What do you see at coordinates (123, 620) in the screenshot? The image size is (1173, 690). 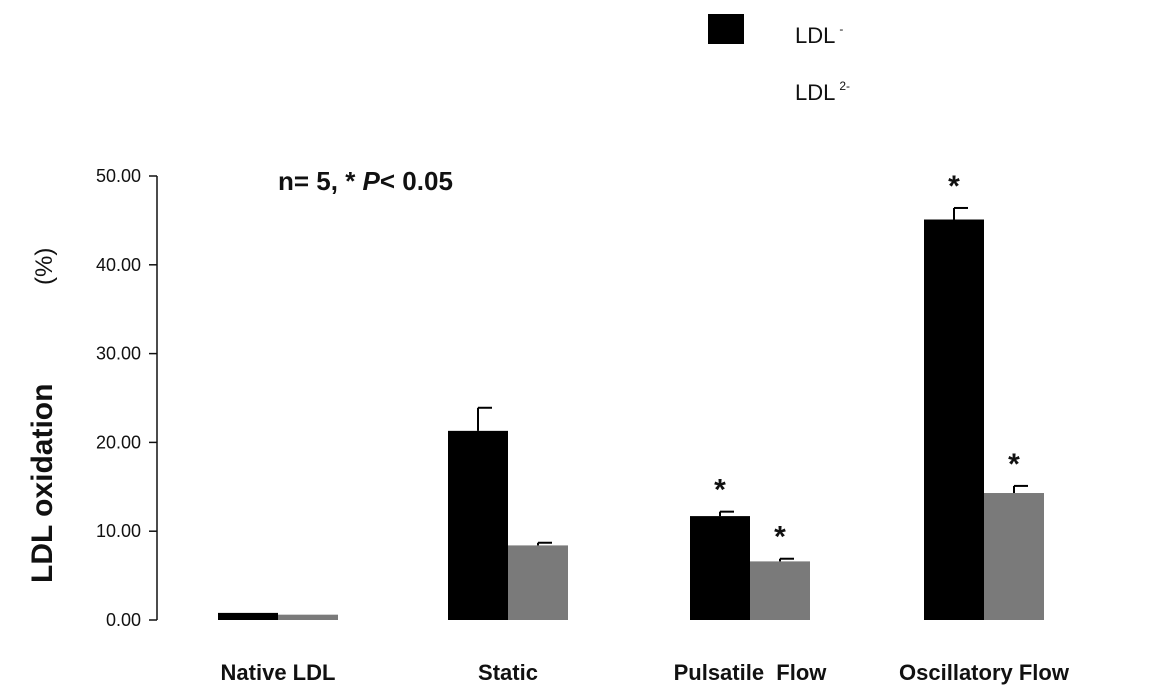 I see `y-tick-label: 0.00` at bounding box center [123, 620].